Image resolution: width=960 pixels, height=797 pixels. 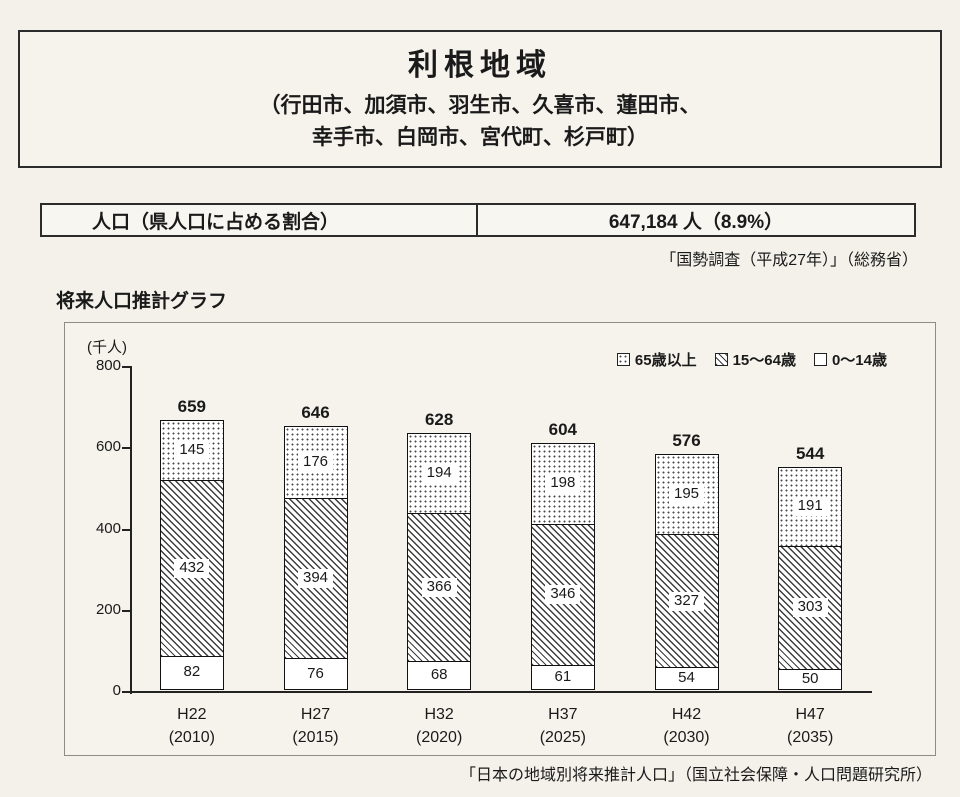 I want to click on bar-segment-hatch: 303, so click(x=810, y=607).